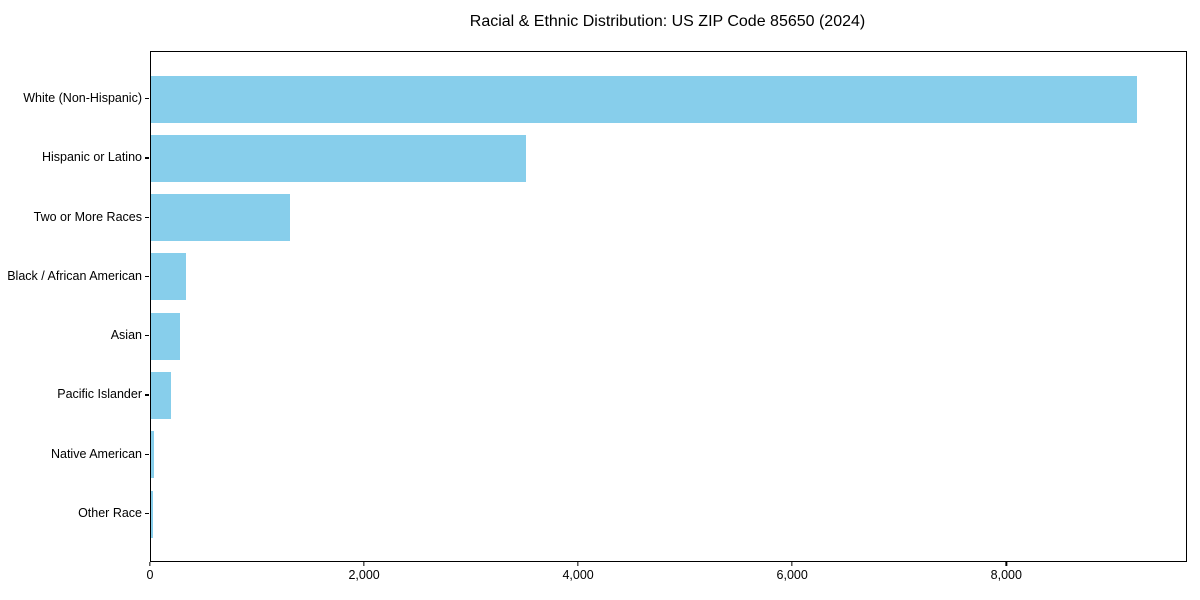  I want to click on y-tick-label: Two or More Races, so click(87, 216).